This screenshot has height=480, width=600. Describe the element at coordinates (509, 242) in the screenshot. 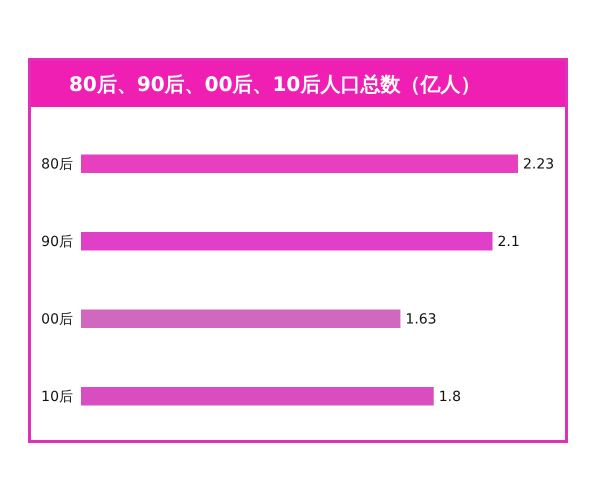

I see `data-label: 2.1` at that location.